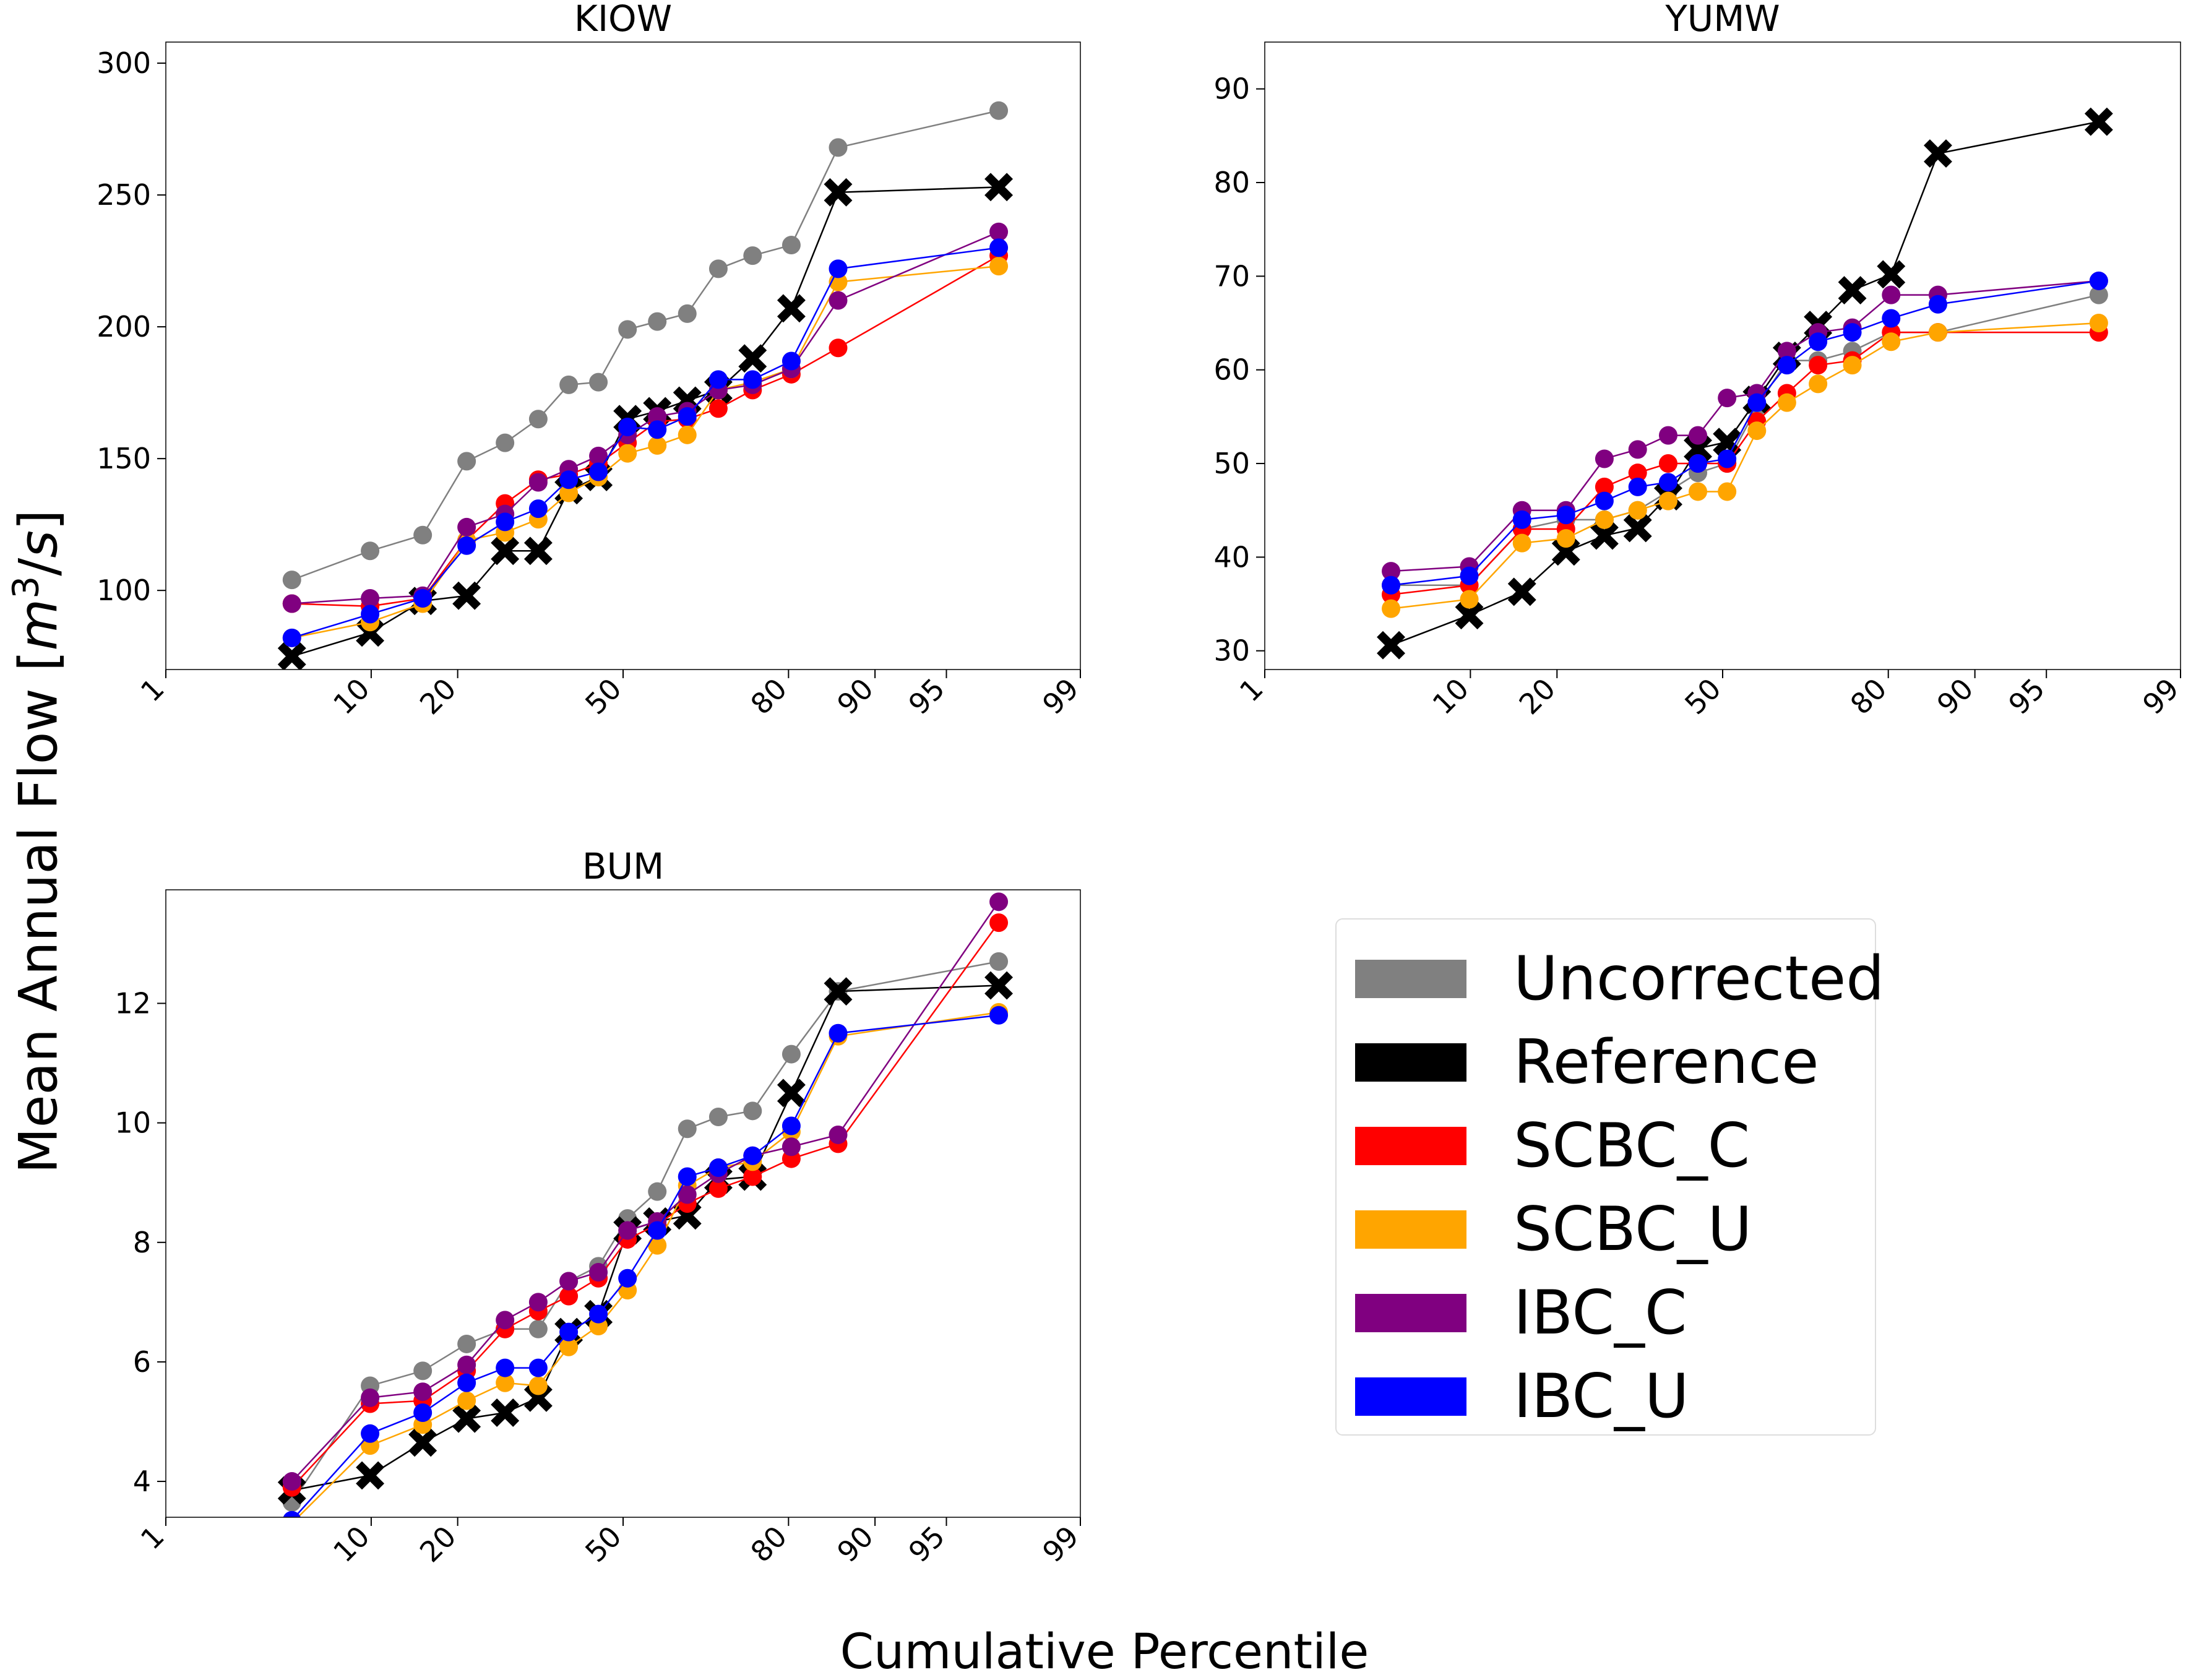 Image resolution: width=2196 pixels, height=1680 pixels. Describe the element at coordinates (142, 1362) in the screenshot. I see `y-tick-label: 6` at that location.